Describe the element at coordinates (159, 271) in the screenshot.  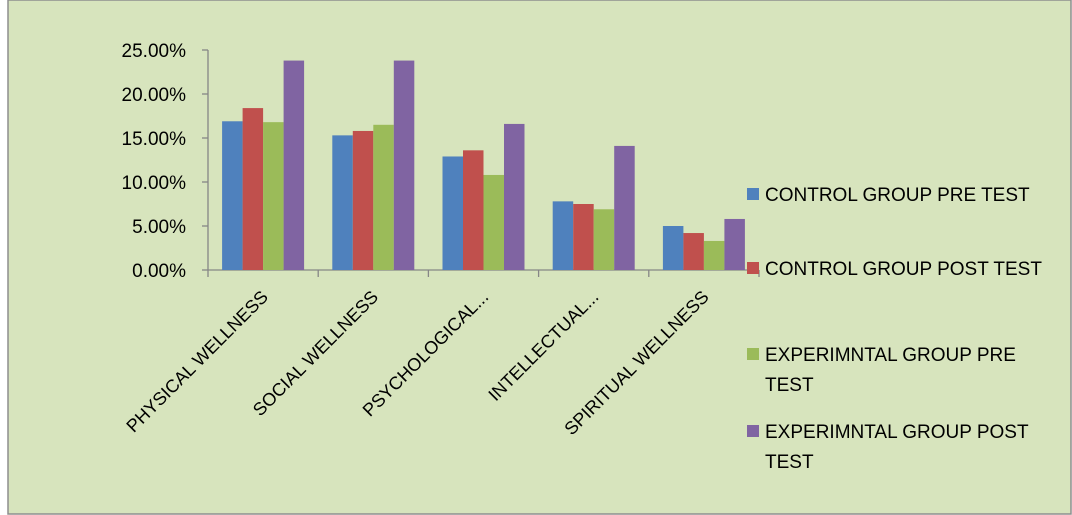
I see `y-tick-label: 0.00%` at that location.